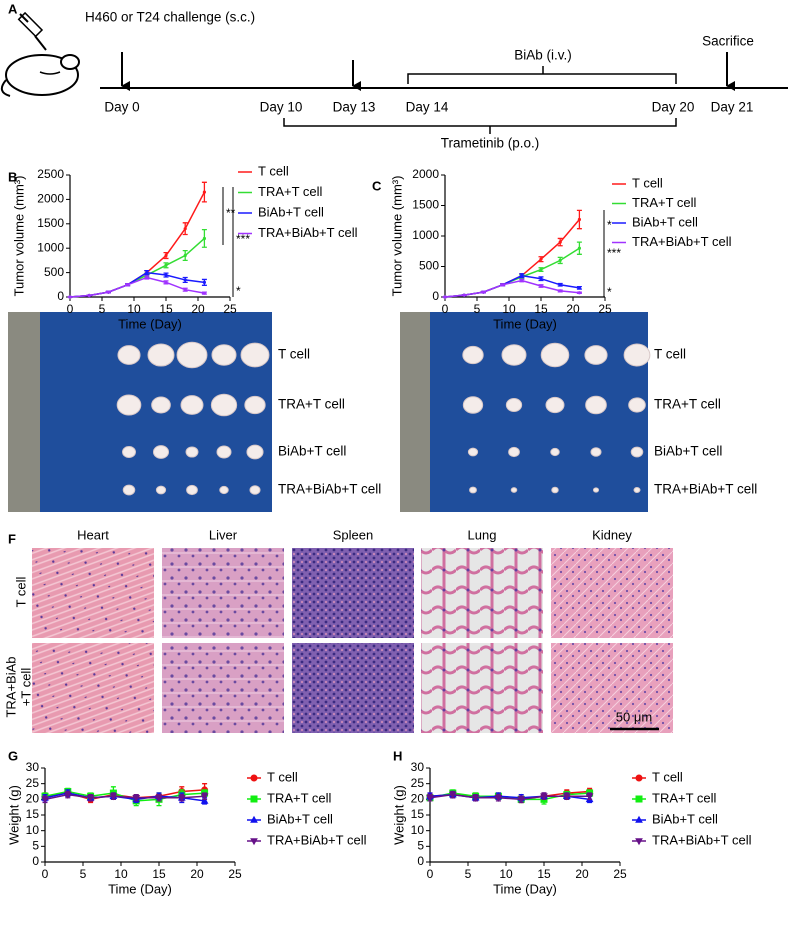  Describe the element at coordinates (12, 538) in the screenshot. I see `panel-label: F` at that location.